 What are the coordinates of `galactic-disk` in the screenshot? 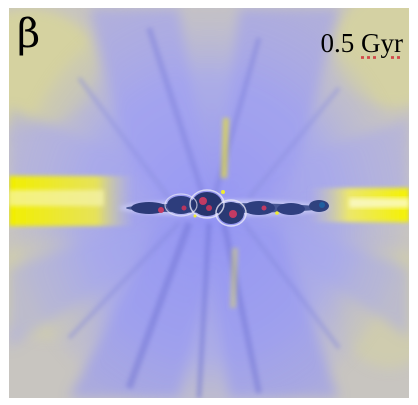 It's located at (224, 208).